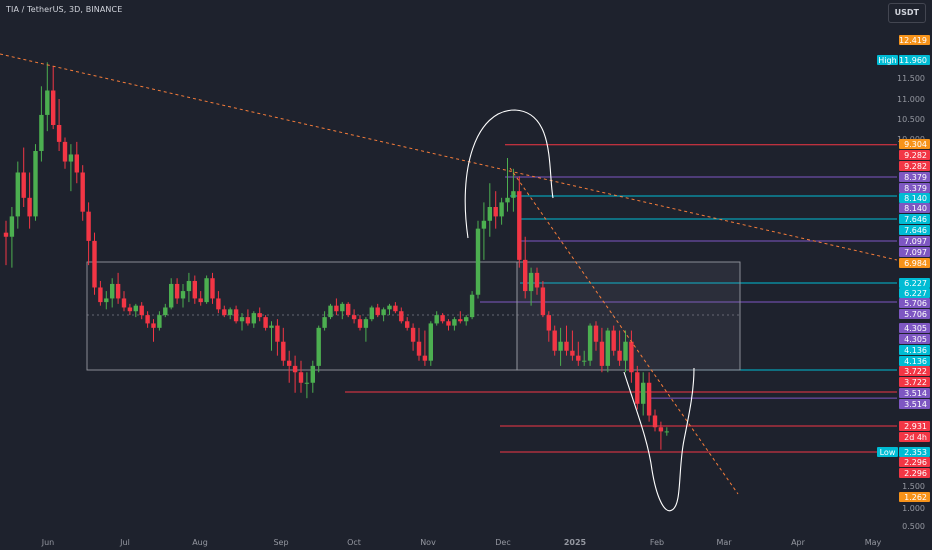 This screenshot has width=932, height=550. I want to click on price-label-text: 8.379, so click(915, 188).